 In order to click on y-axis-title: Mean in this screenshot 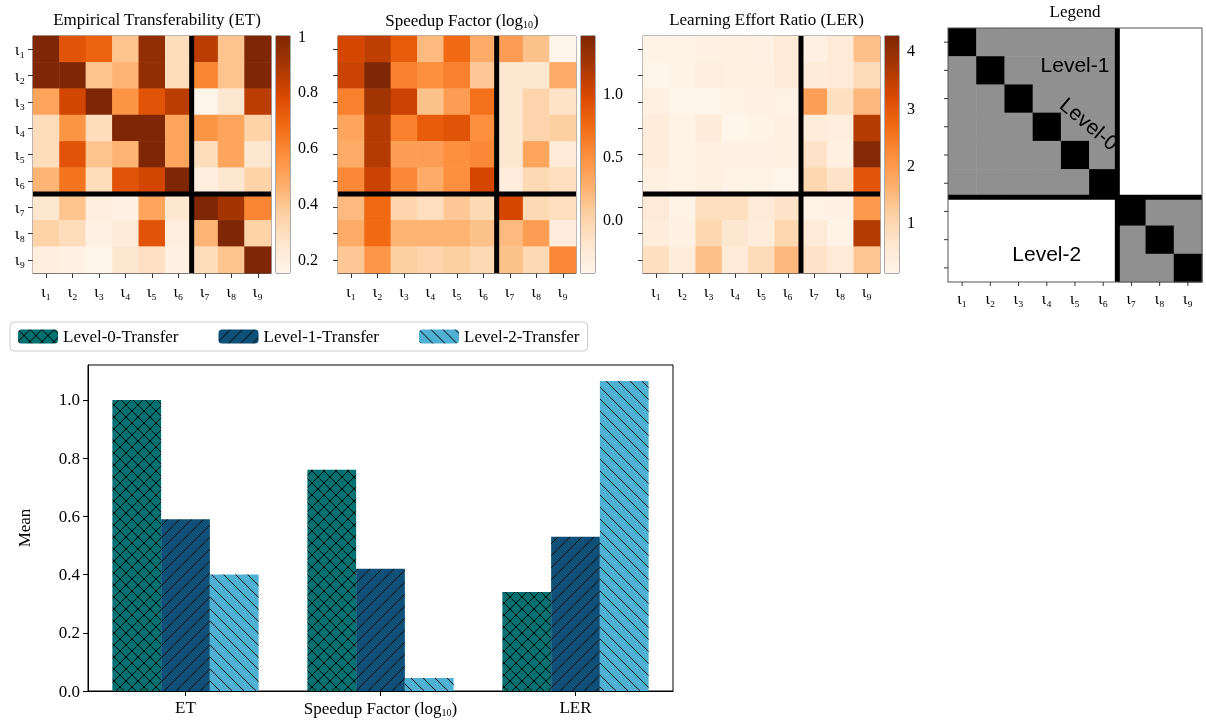, I will do `click(24, 528)`.